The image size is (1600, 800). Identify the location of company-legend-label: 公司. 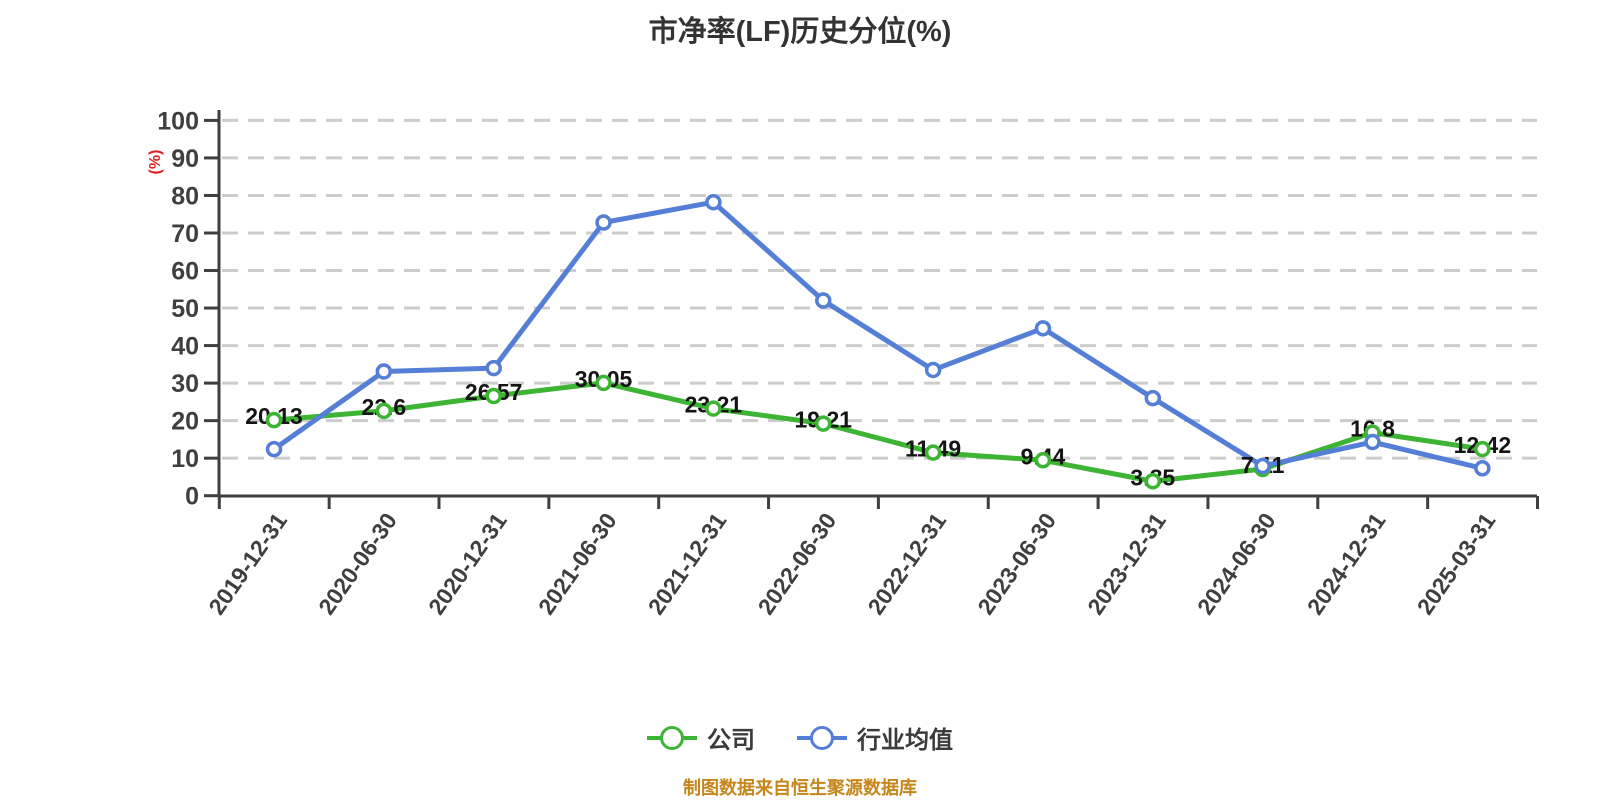
(731, 740).